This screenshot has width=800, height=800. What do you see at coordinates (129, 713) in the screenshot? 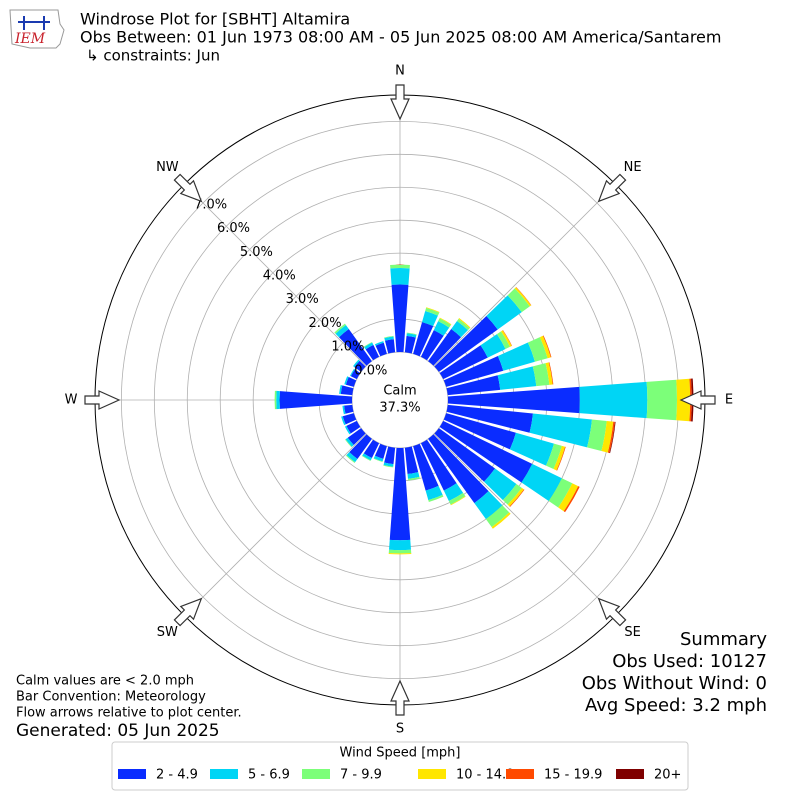
I see `note: Flow arrows relative to plot center.` at bounding box center [129, 713].